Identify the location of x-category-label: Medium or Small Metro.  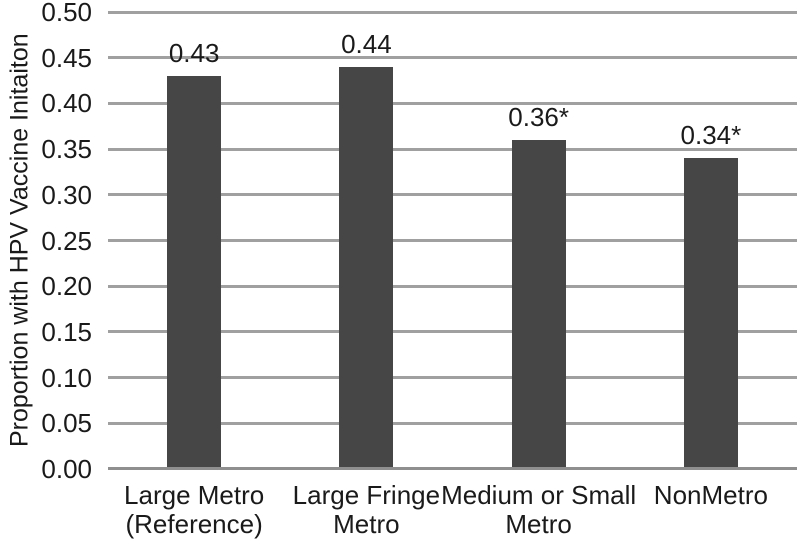
(539, 509).